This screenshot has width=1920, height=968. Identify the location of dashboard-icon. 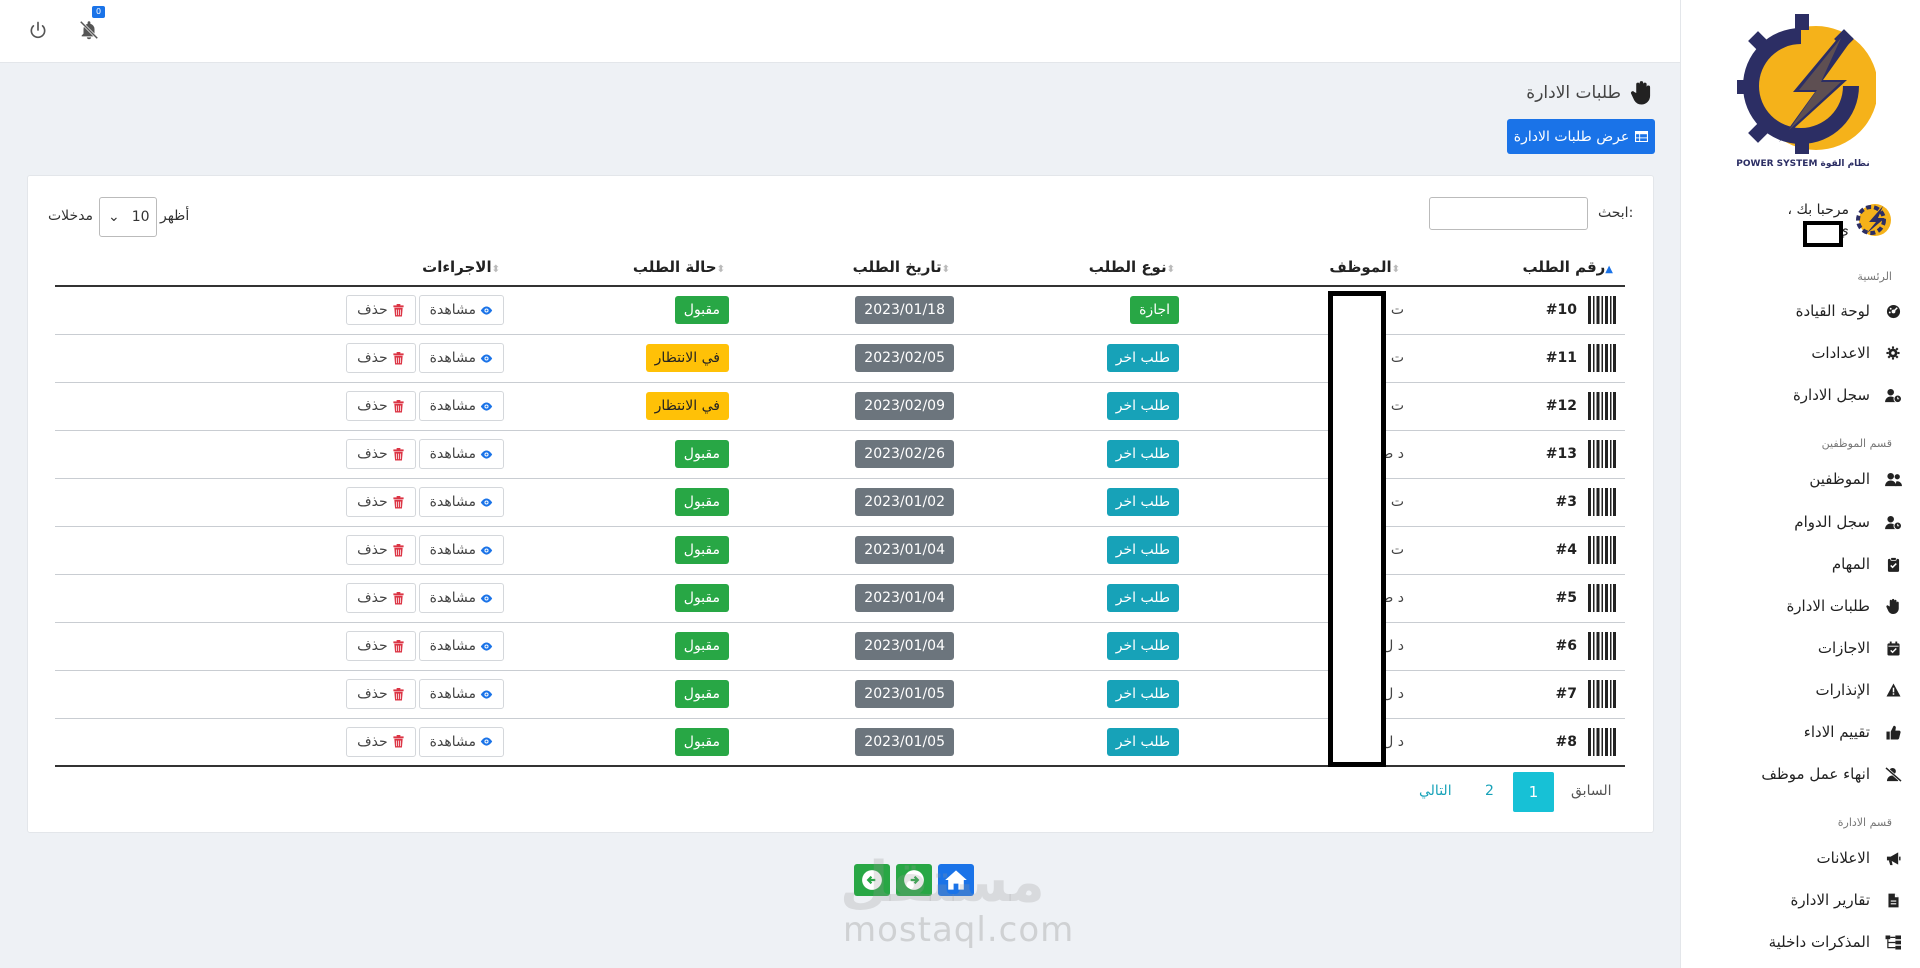
(1893, 311).